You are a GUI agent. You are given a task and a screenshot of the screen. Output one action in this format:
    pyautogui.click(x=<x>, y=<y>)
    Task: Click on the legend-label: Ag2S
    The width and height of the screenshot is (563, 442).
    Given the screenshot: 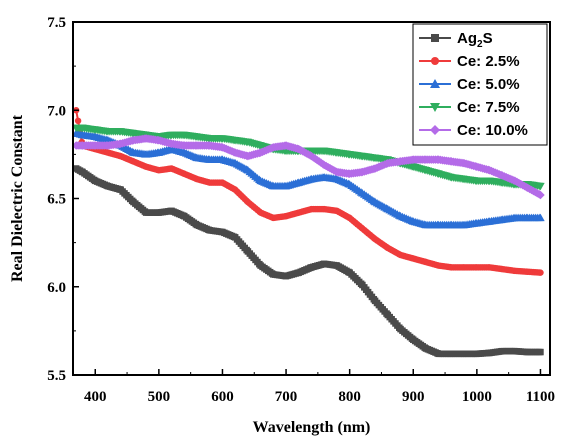 What is the action you would take?
    pyautogui.click(x=475, y=40)
    